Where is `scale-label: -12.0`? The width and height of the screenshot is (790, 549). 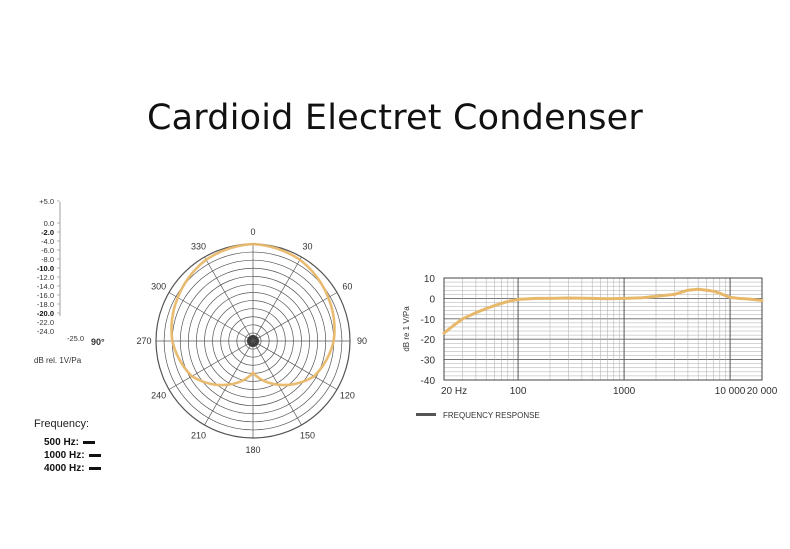
scale-label: -12.0 is located at coordinates (45, 277).